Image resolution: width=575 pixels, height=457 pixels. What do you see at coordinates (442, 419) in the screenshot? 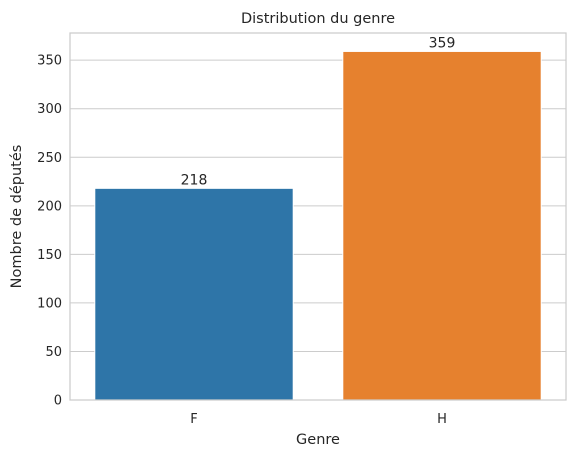
I see `x-tick-label: H` at bounding box center [442, 419].